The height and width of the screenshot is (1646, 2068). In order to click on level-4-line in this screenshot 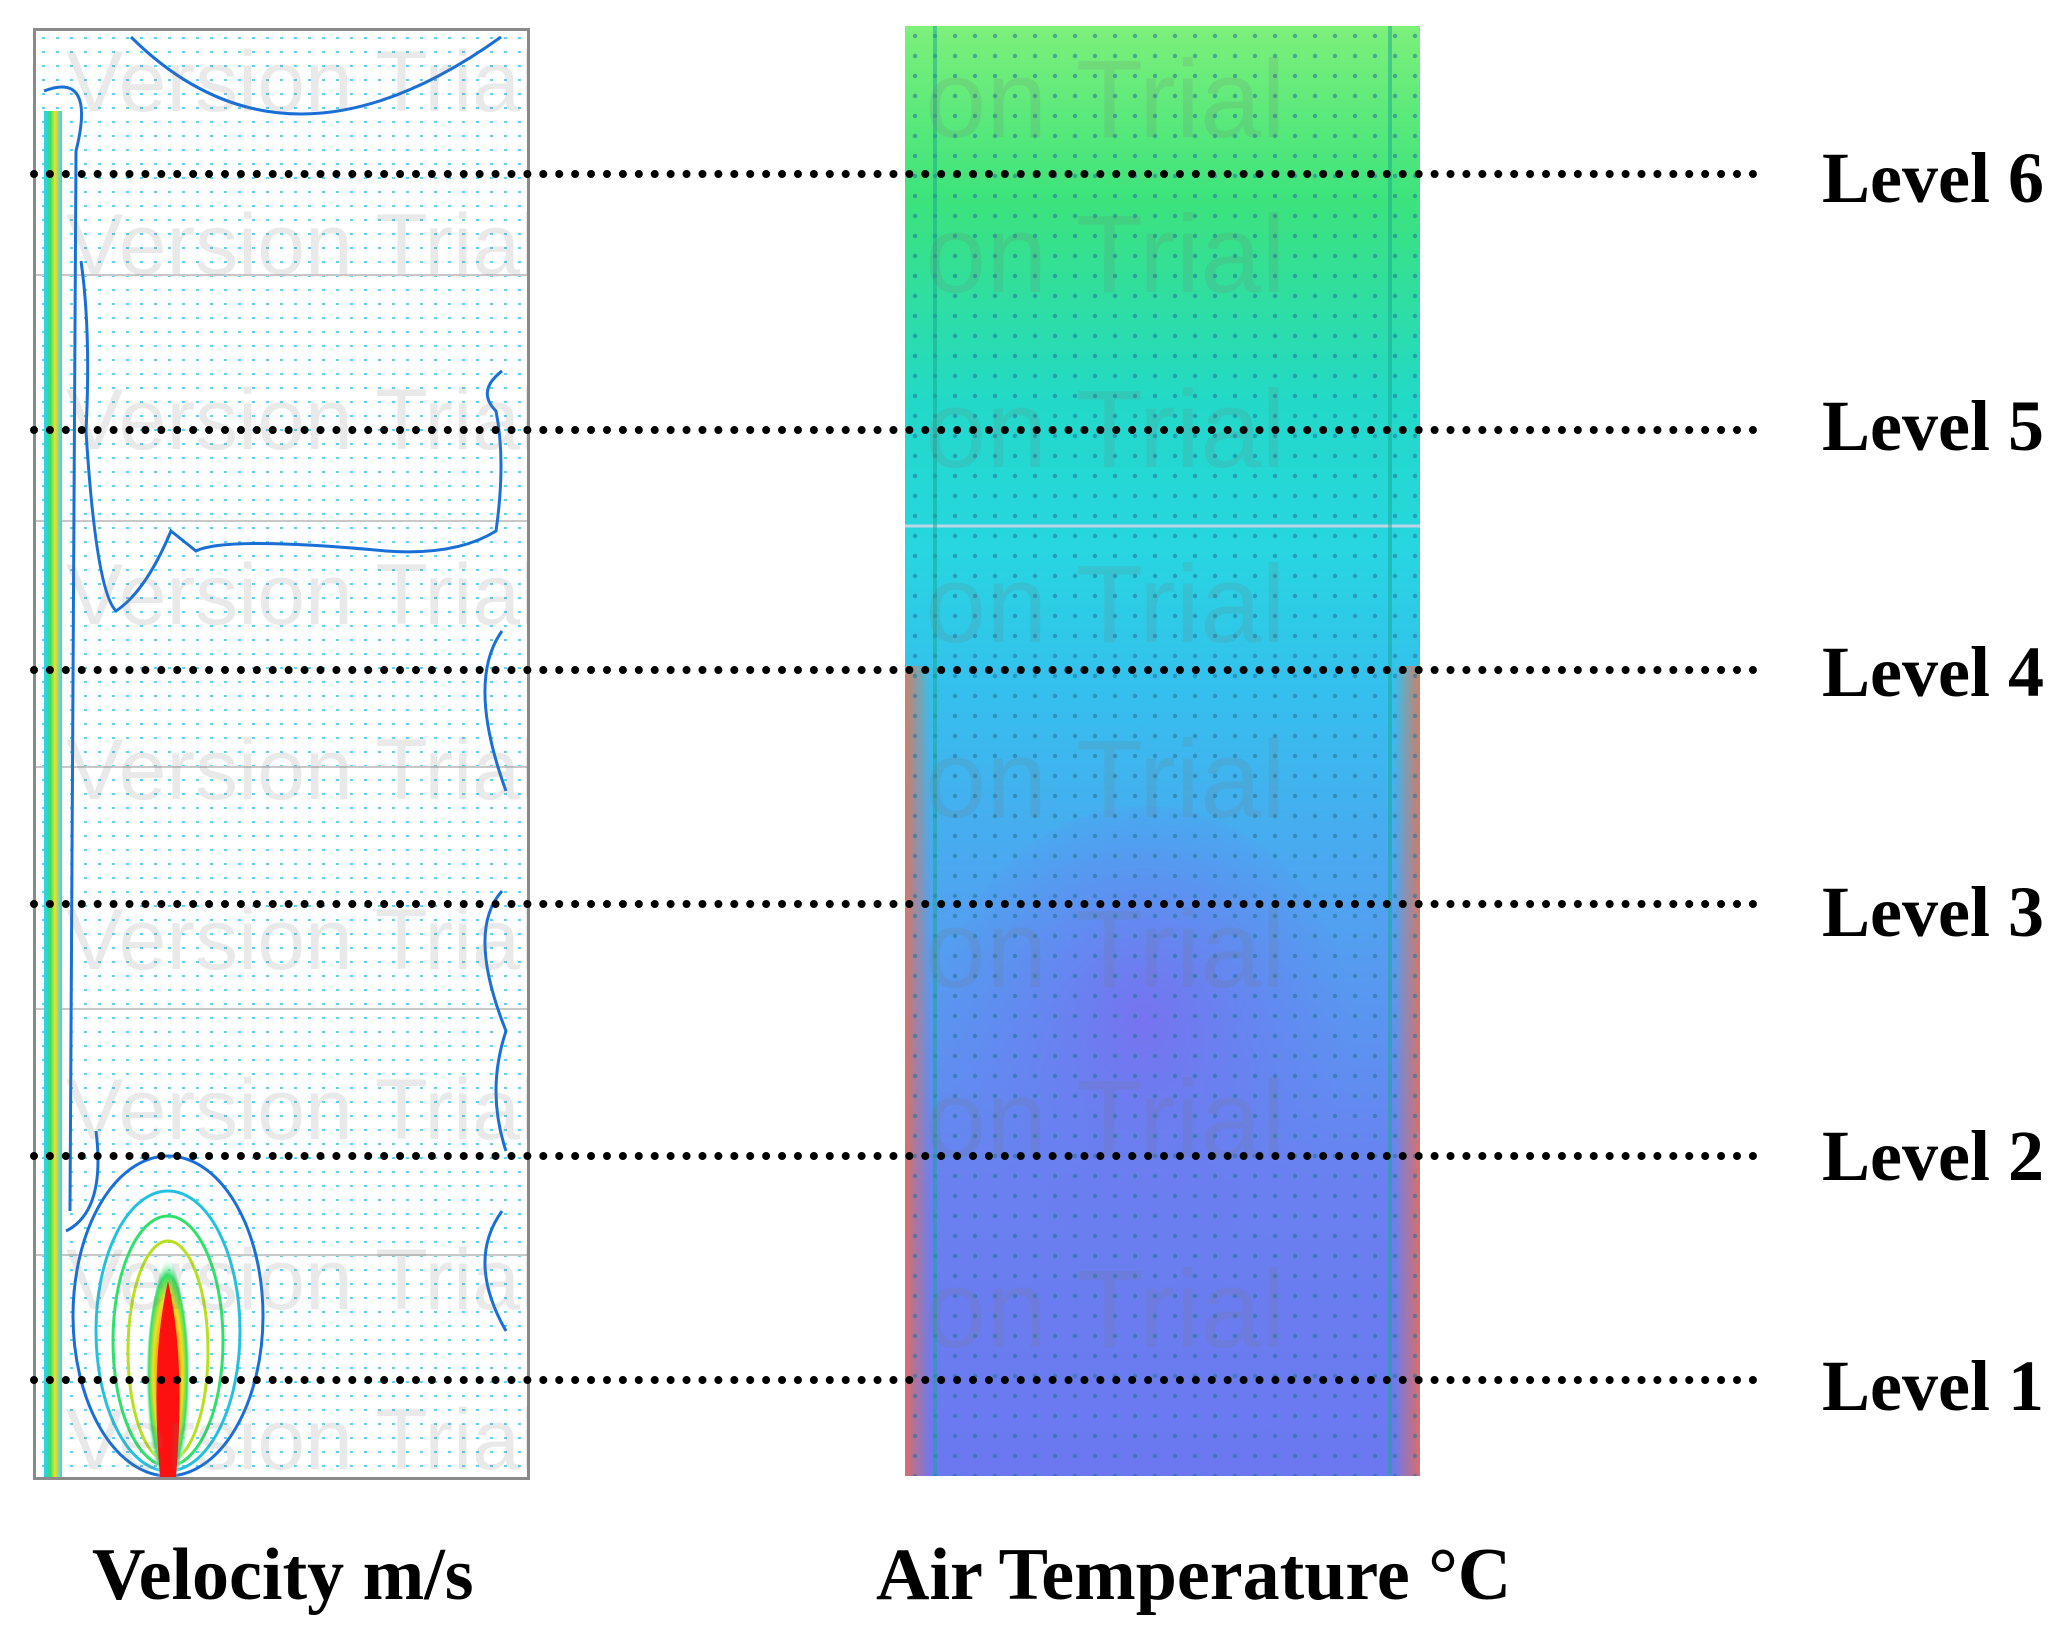, I will do `click(894, 670)`.